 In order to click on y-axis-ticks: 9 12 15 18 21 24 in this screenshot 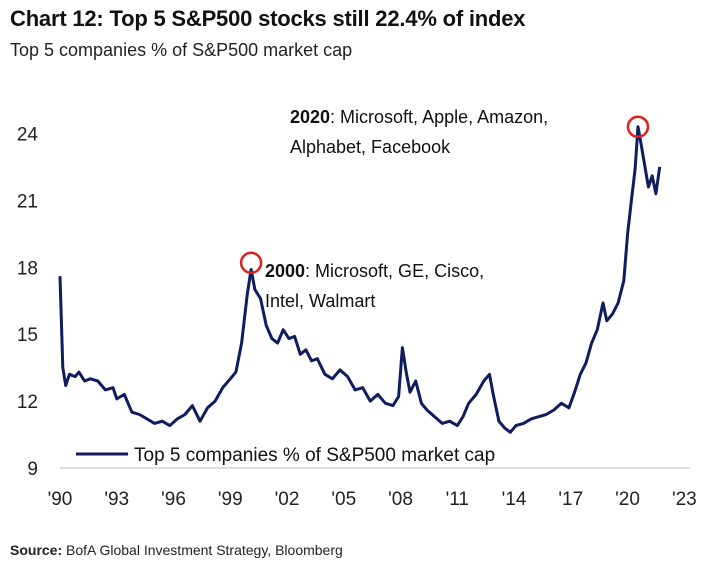, I will do `click(28, 302)`.